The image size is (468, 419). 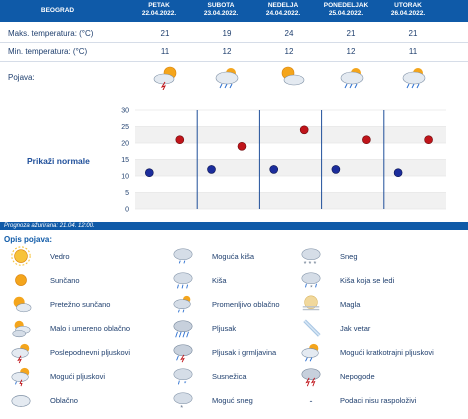 I want to click on sun-icon, so click(x=21, y=256).